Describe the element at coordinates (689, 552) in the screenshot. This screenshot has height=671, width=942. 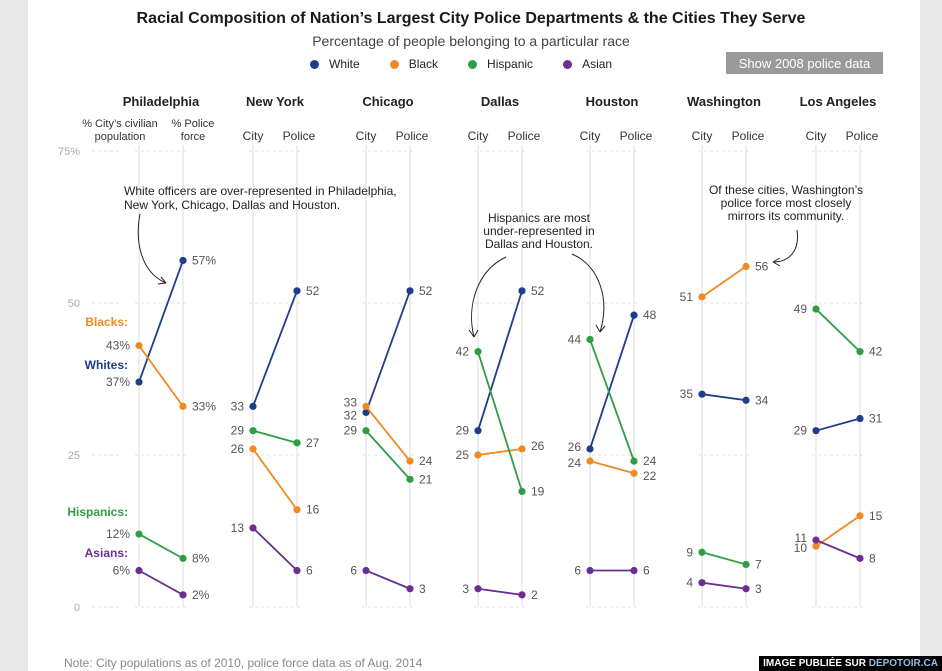
I see `value-label-city-hispanic-5: 9` at that location.